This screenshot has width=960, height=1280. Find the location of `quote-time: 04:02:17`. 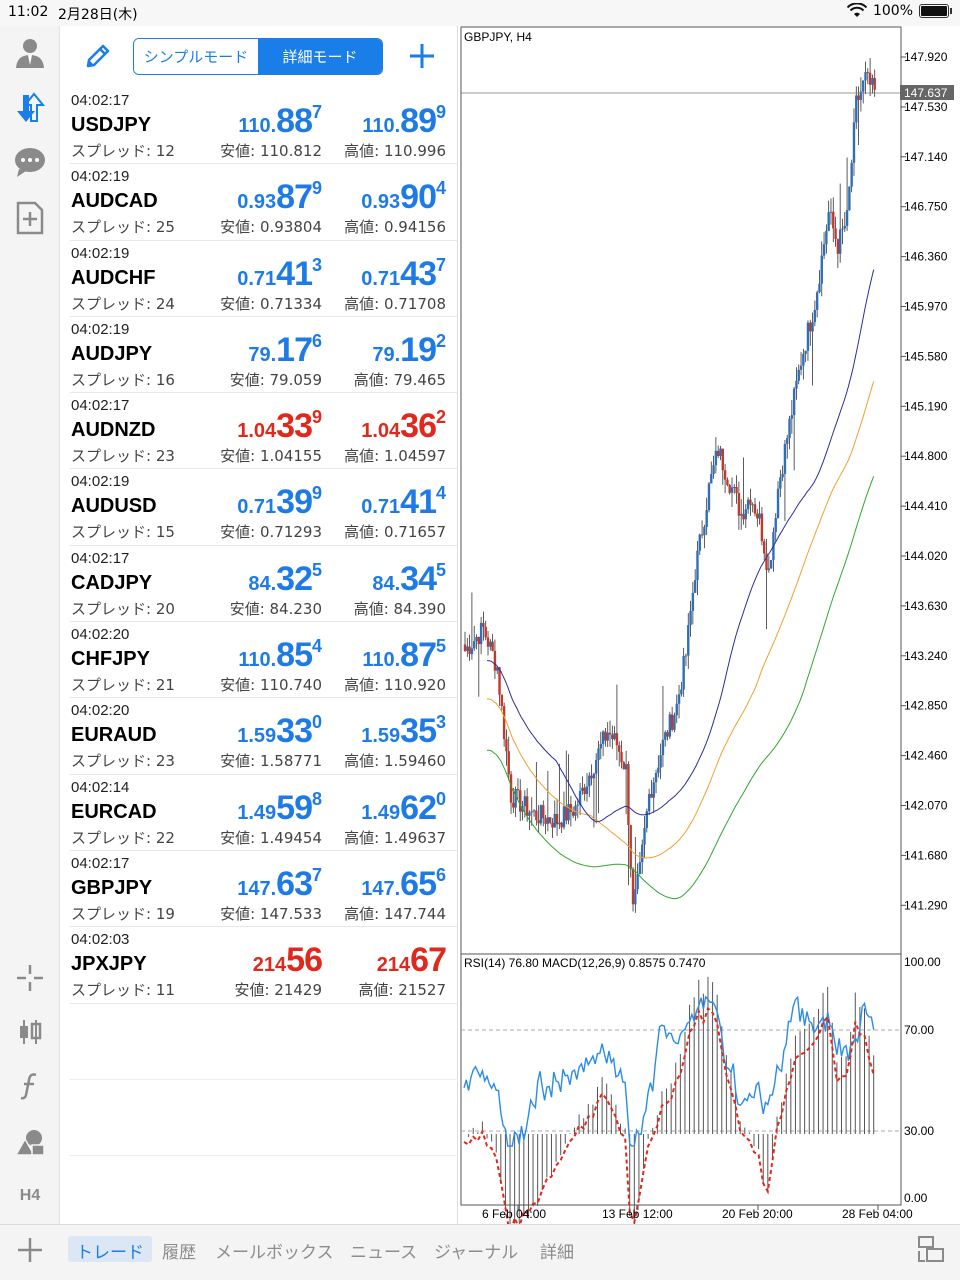

quote-time: 04:02:17 is located at coordinates (100, 863).